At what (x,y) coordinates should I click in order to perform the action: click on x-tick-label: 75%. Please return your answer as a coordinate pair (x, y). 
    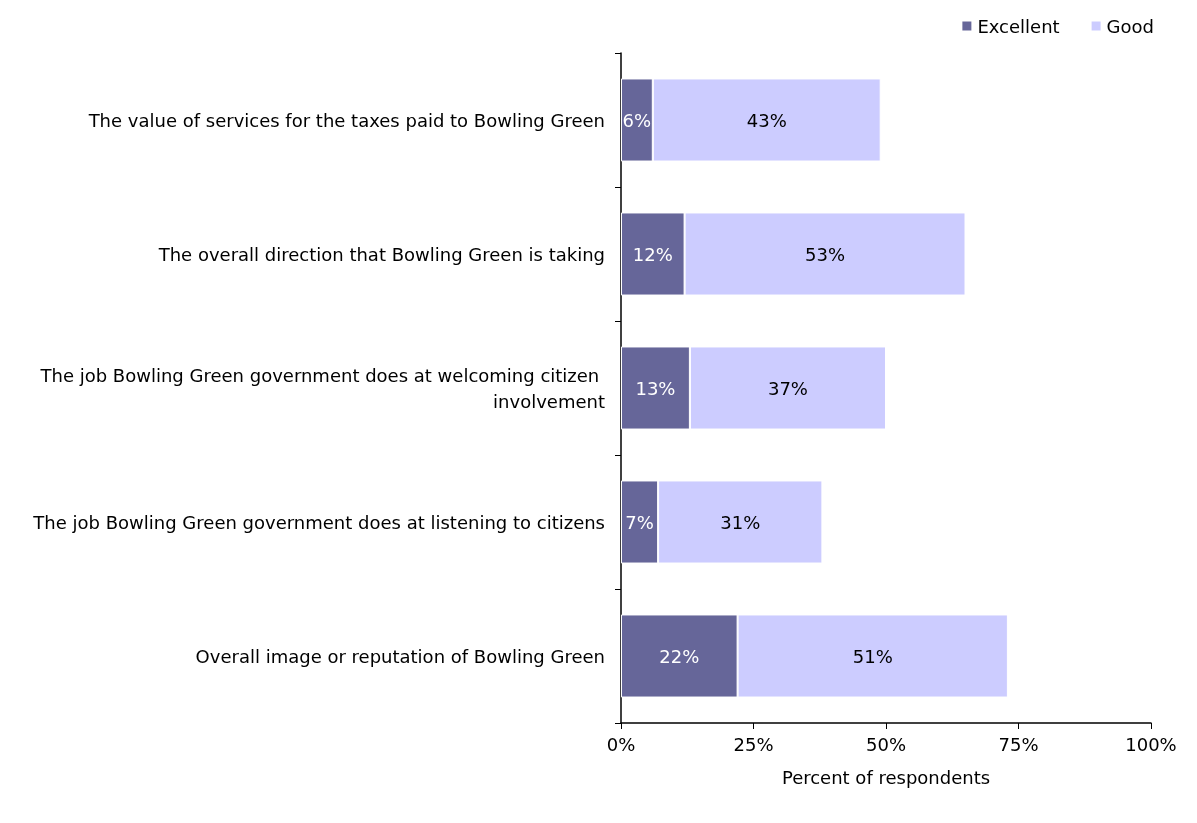
    Looking at the image, I should click on (1018, 744).